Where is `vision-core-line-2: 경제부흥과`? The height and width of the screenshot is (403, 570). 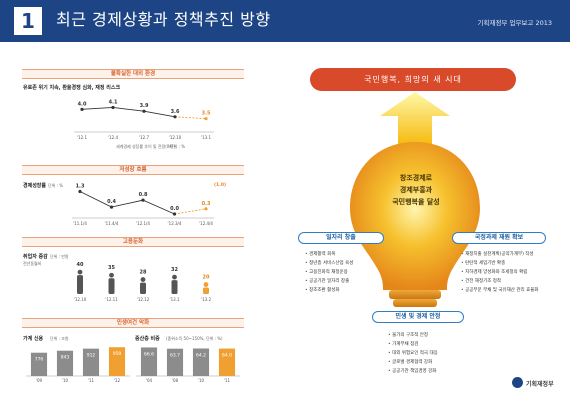 vision-core-line-2: 경제부흥과 is located at coordinates (416, 190).